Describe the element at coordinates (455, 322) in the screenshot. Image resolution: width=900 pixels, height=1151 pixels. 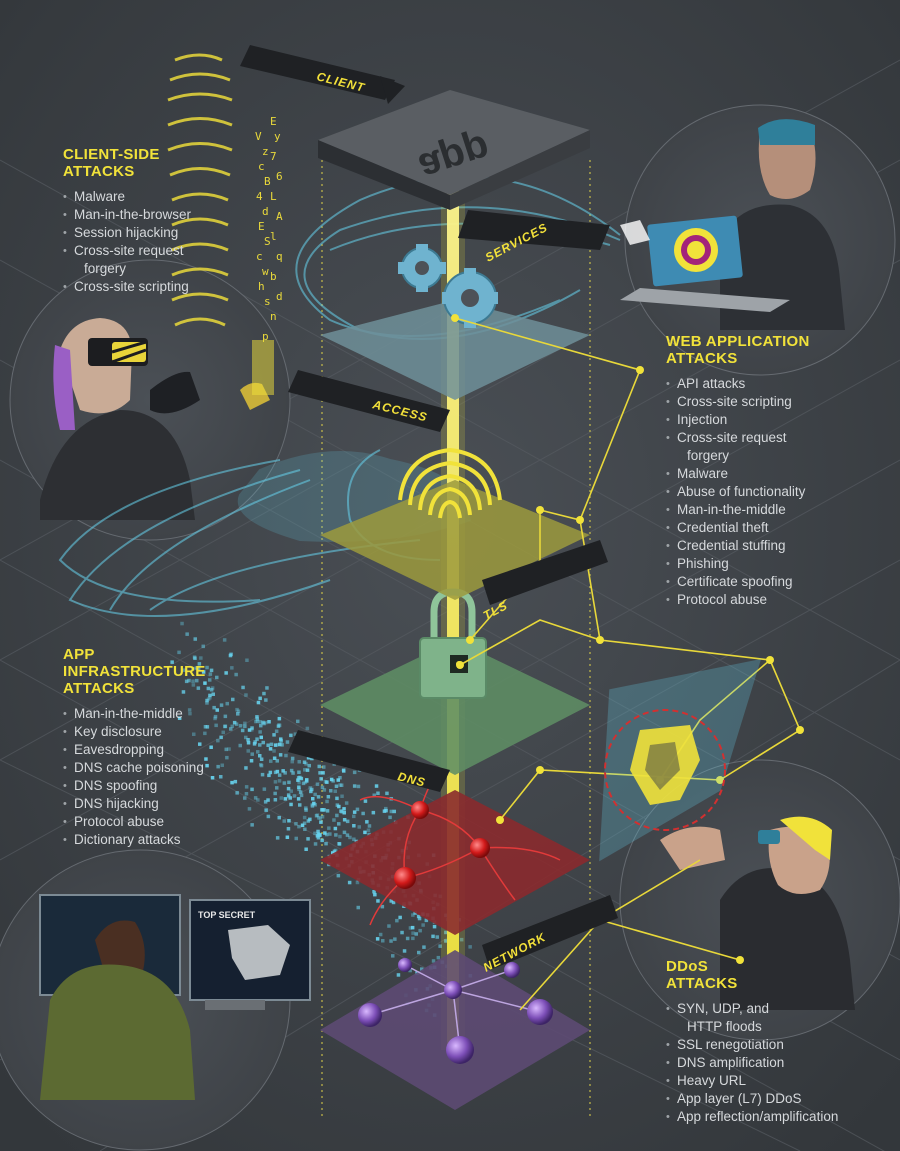
I see `services-layer` at that location.